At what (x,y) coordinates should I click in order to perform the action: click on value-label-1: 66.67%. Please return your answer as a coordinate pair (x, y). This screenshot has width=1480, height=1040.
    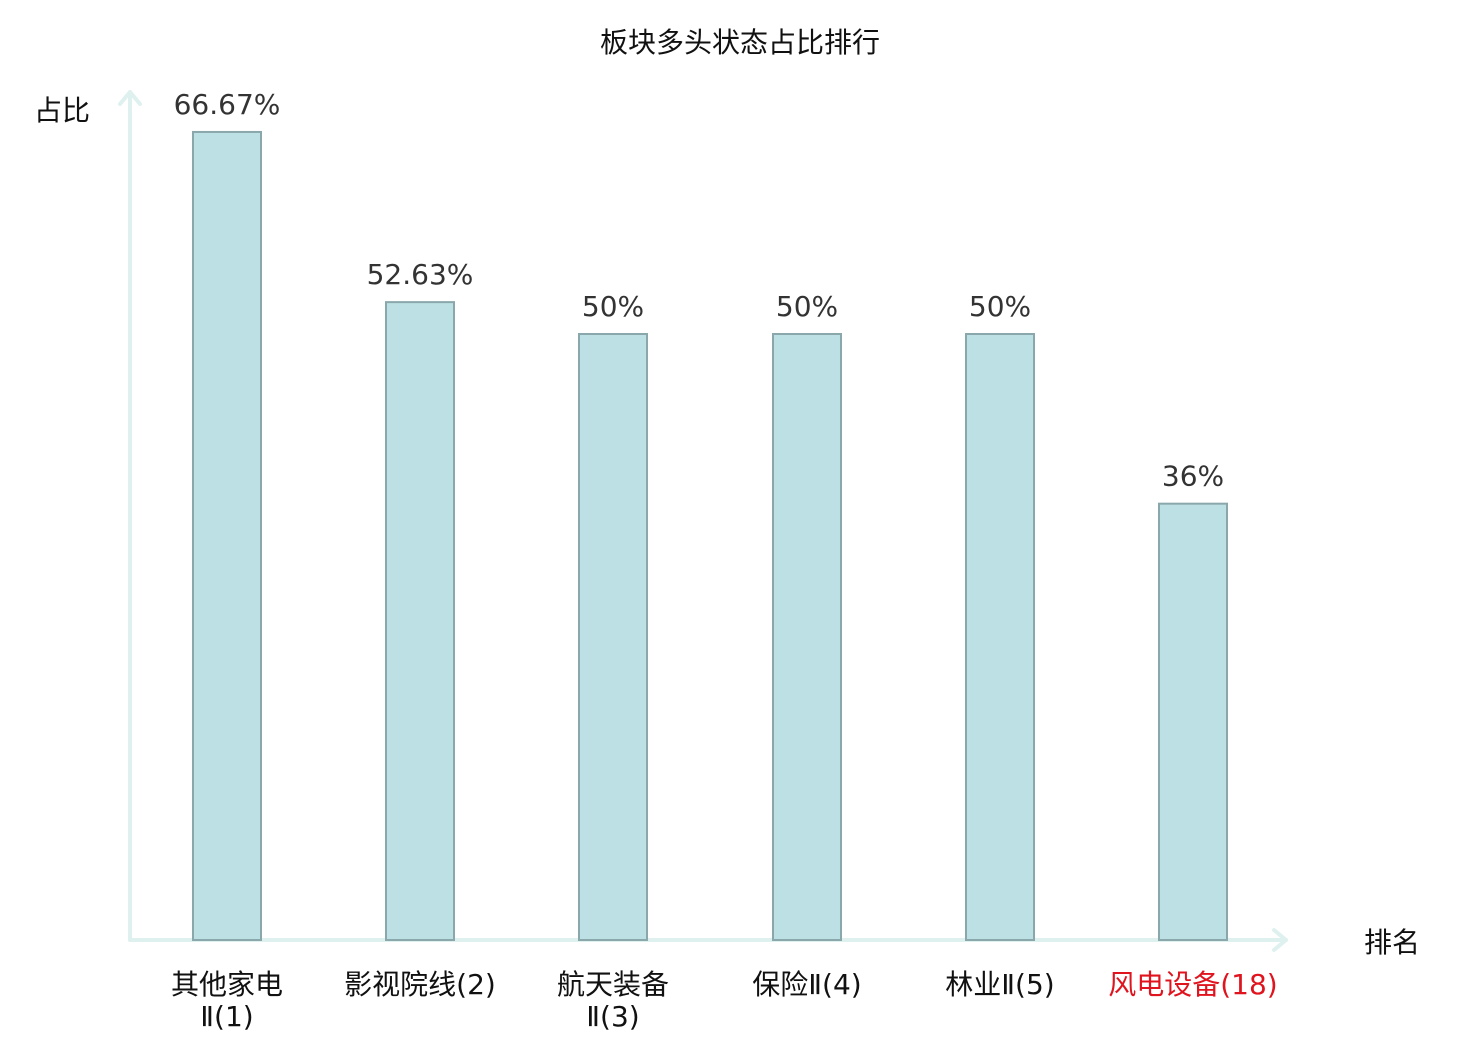
    Looking at the image, I should click on (227, 104).